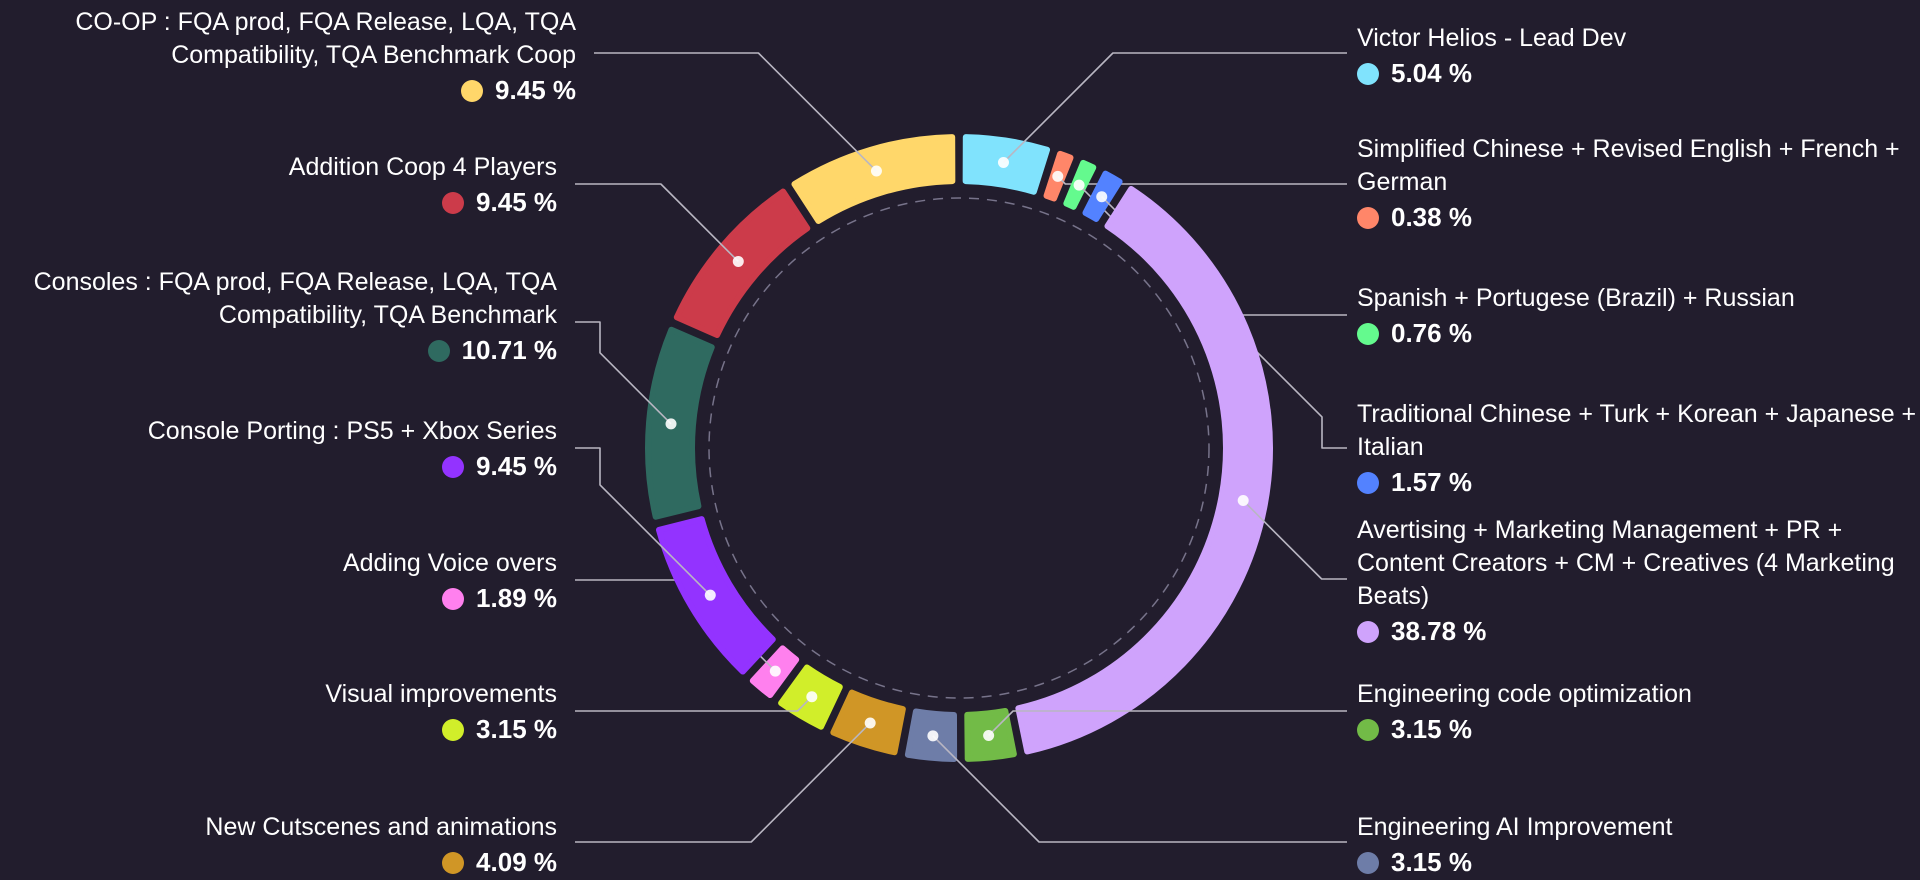 This screenshot has width=1920, height=880. What do you see at coordinates (352, 431) in the screenshot?
I see `slice-label: Console Porting : PS5 + Xbox Series` at bounding box center [352, 431].